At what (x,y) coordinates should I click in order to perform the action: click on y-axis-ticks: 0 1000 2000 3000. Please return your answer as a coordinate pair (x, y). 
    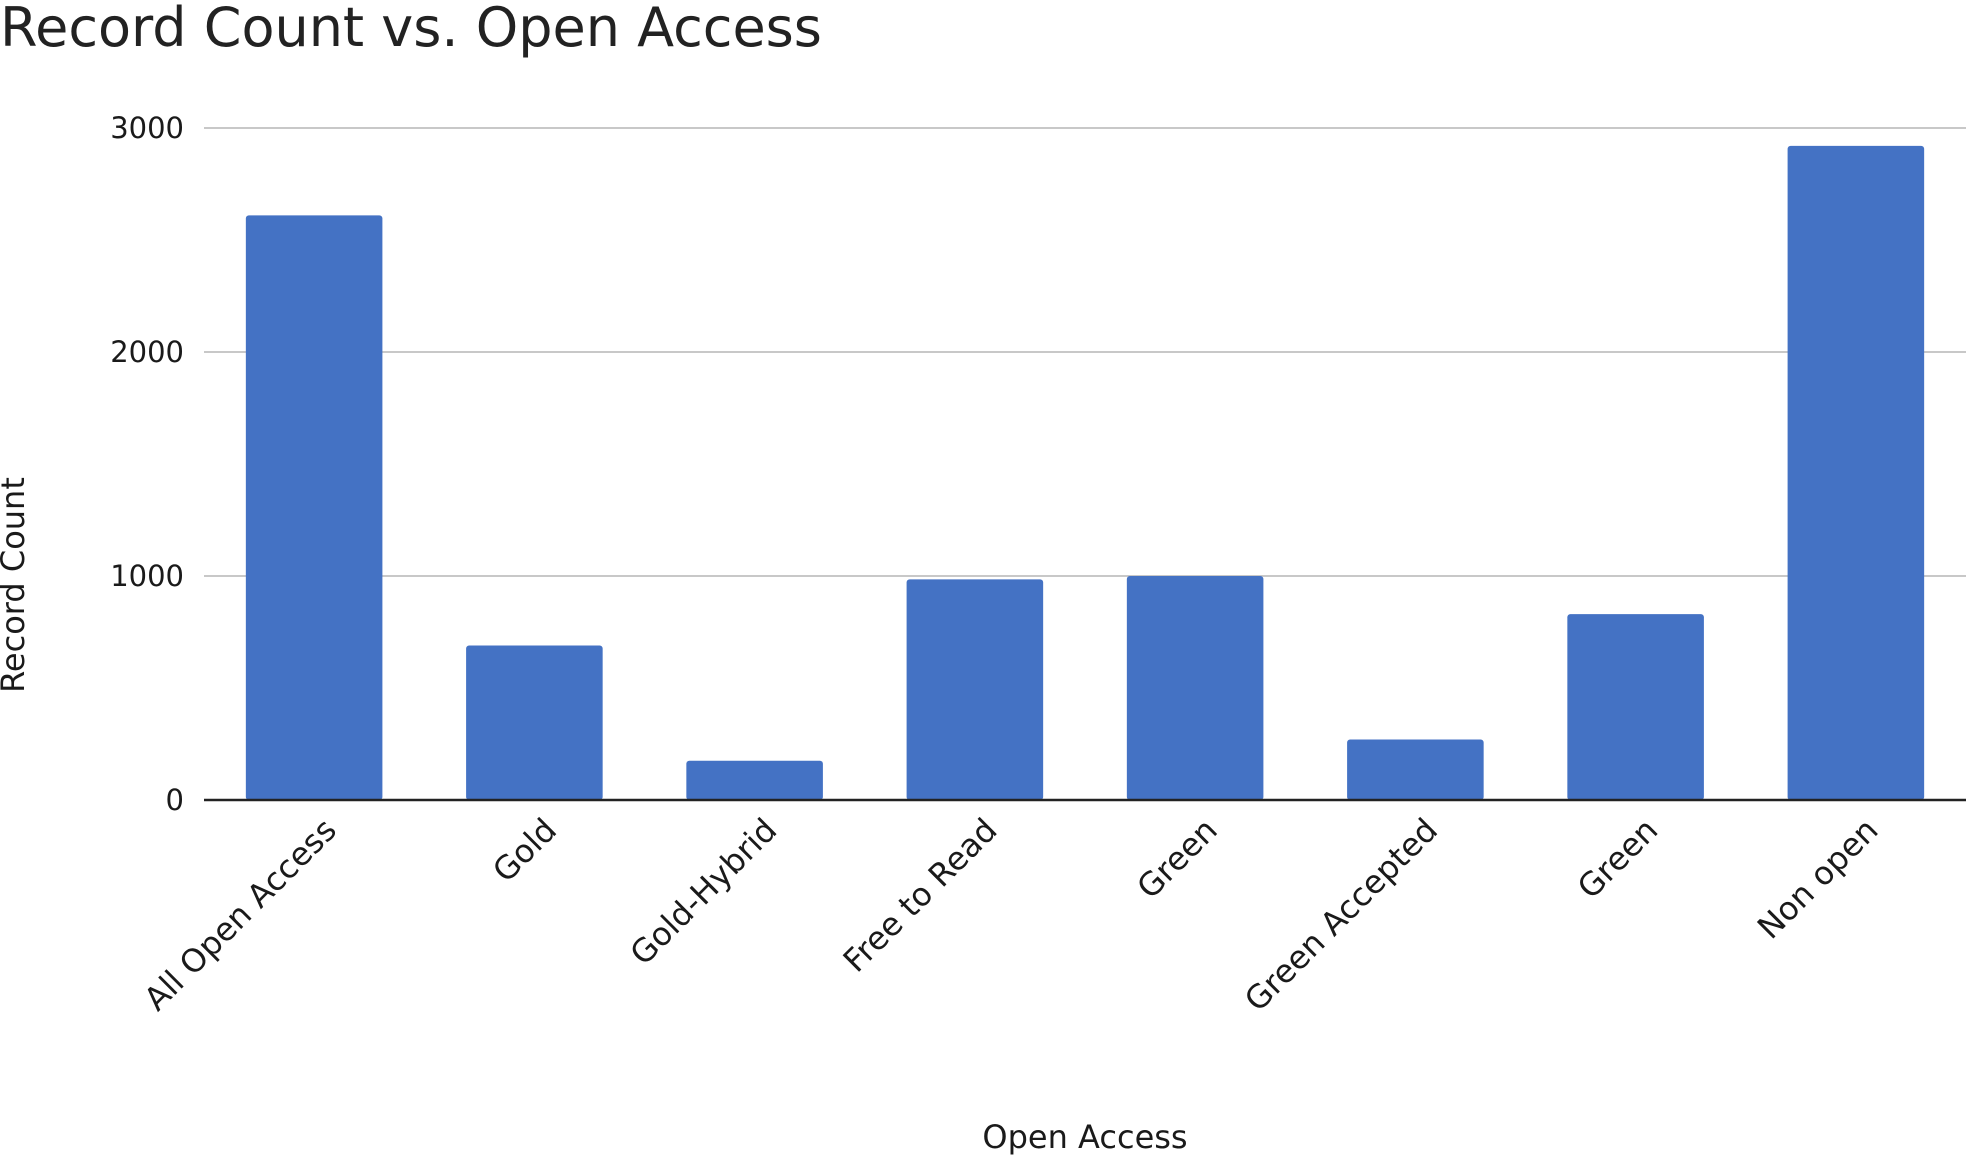
    Looking at the image, I should click on (147, 464).